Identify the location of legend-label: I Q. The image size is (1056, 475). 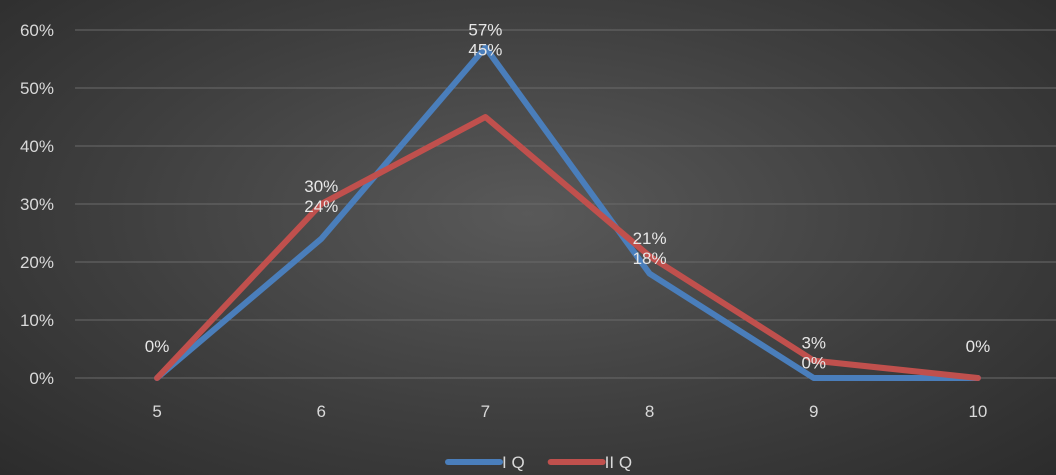
(513, 462).